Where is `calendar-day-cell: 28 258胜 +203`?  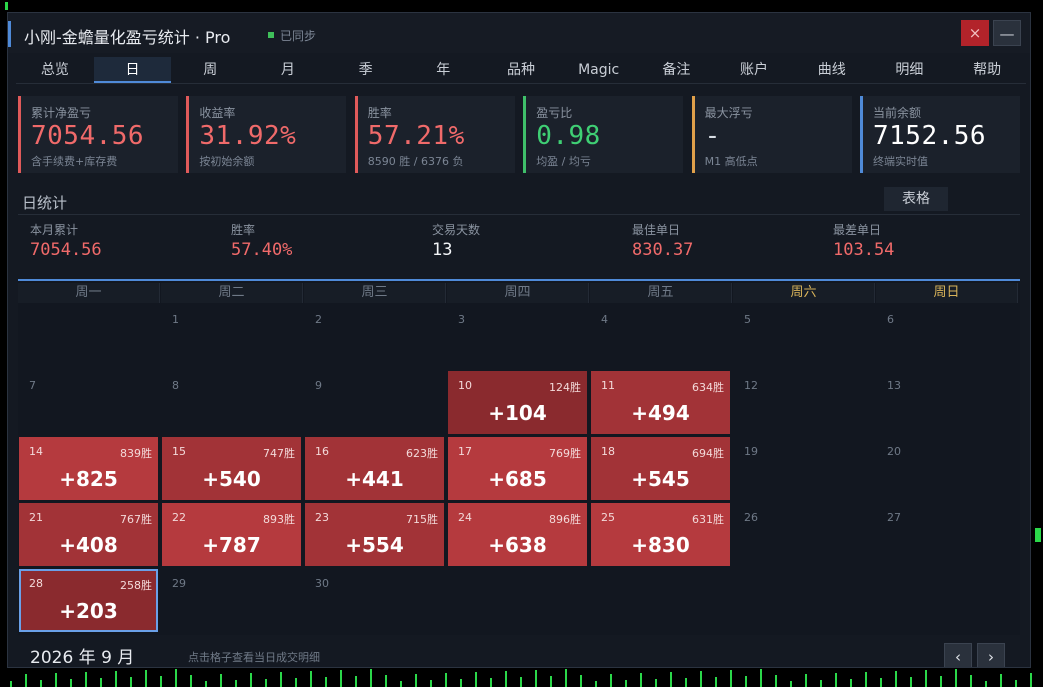 calendar-day-cell: 28 258胜 +203 is located at coordinates (88, 600).